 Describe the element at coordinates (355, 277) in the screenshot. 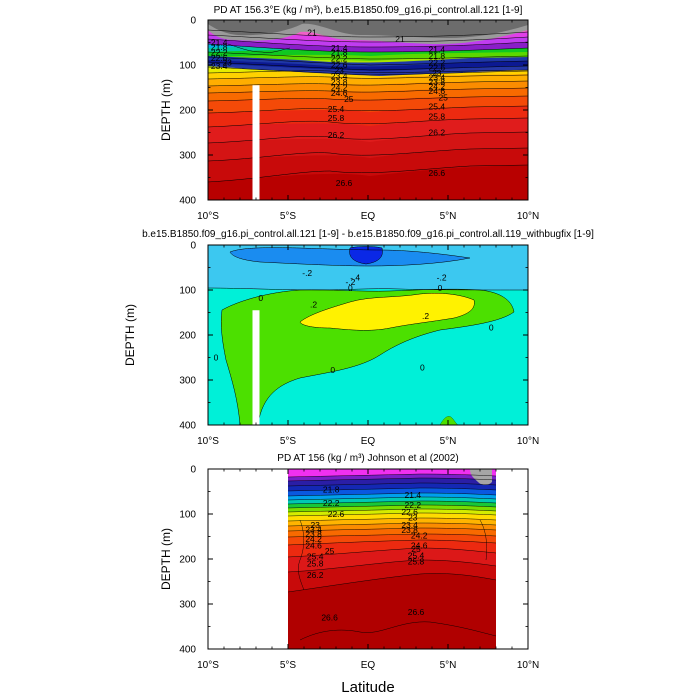

I see `contour-label: -.4` at that location.